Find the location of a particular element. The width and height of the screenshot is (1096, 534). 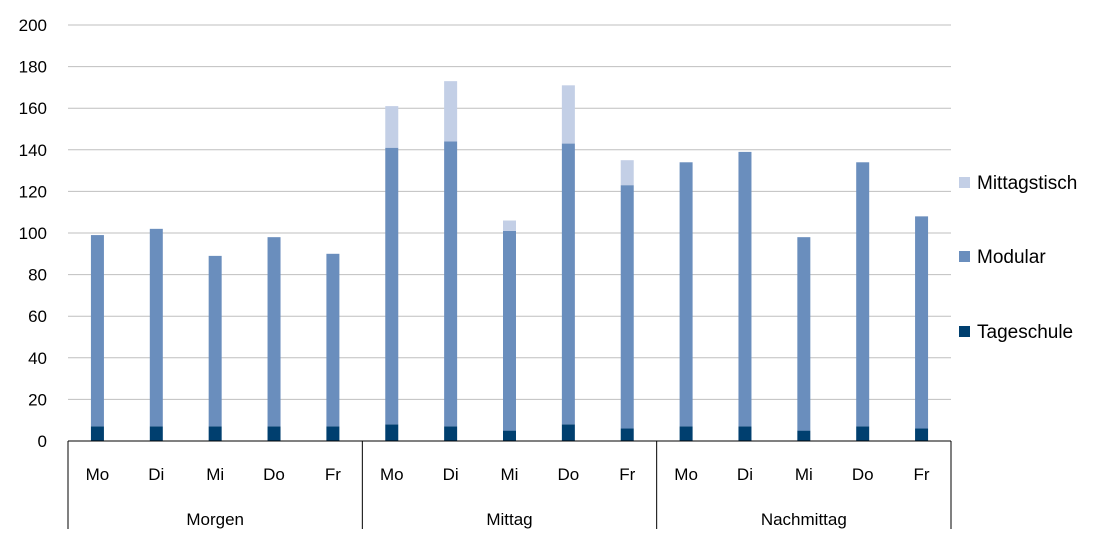

legend-label: Mittagstisch is located at coordinates (1027, 183).